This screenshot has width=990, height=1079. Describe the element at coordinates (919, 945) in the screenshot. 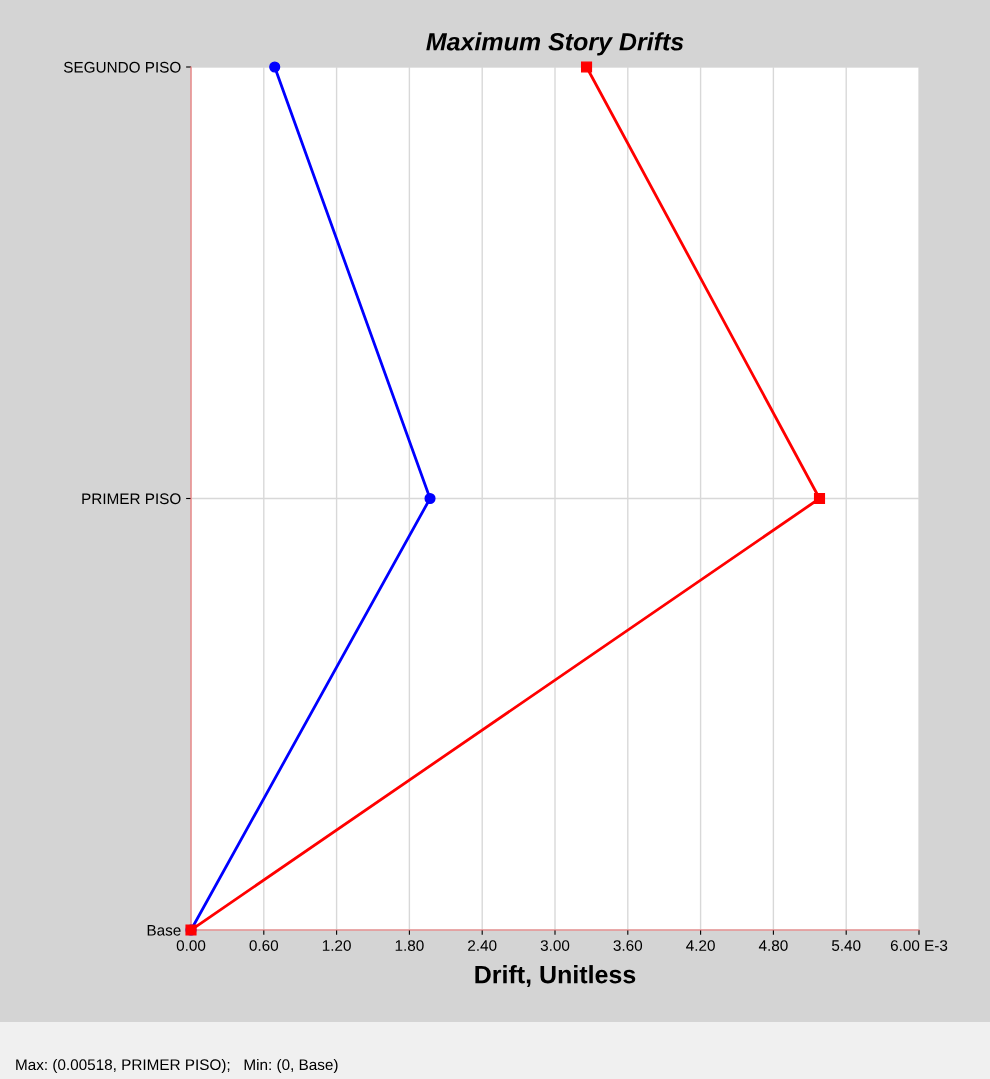

I see `x-tick-label: 6.00 E-3` at that location.